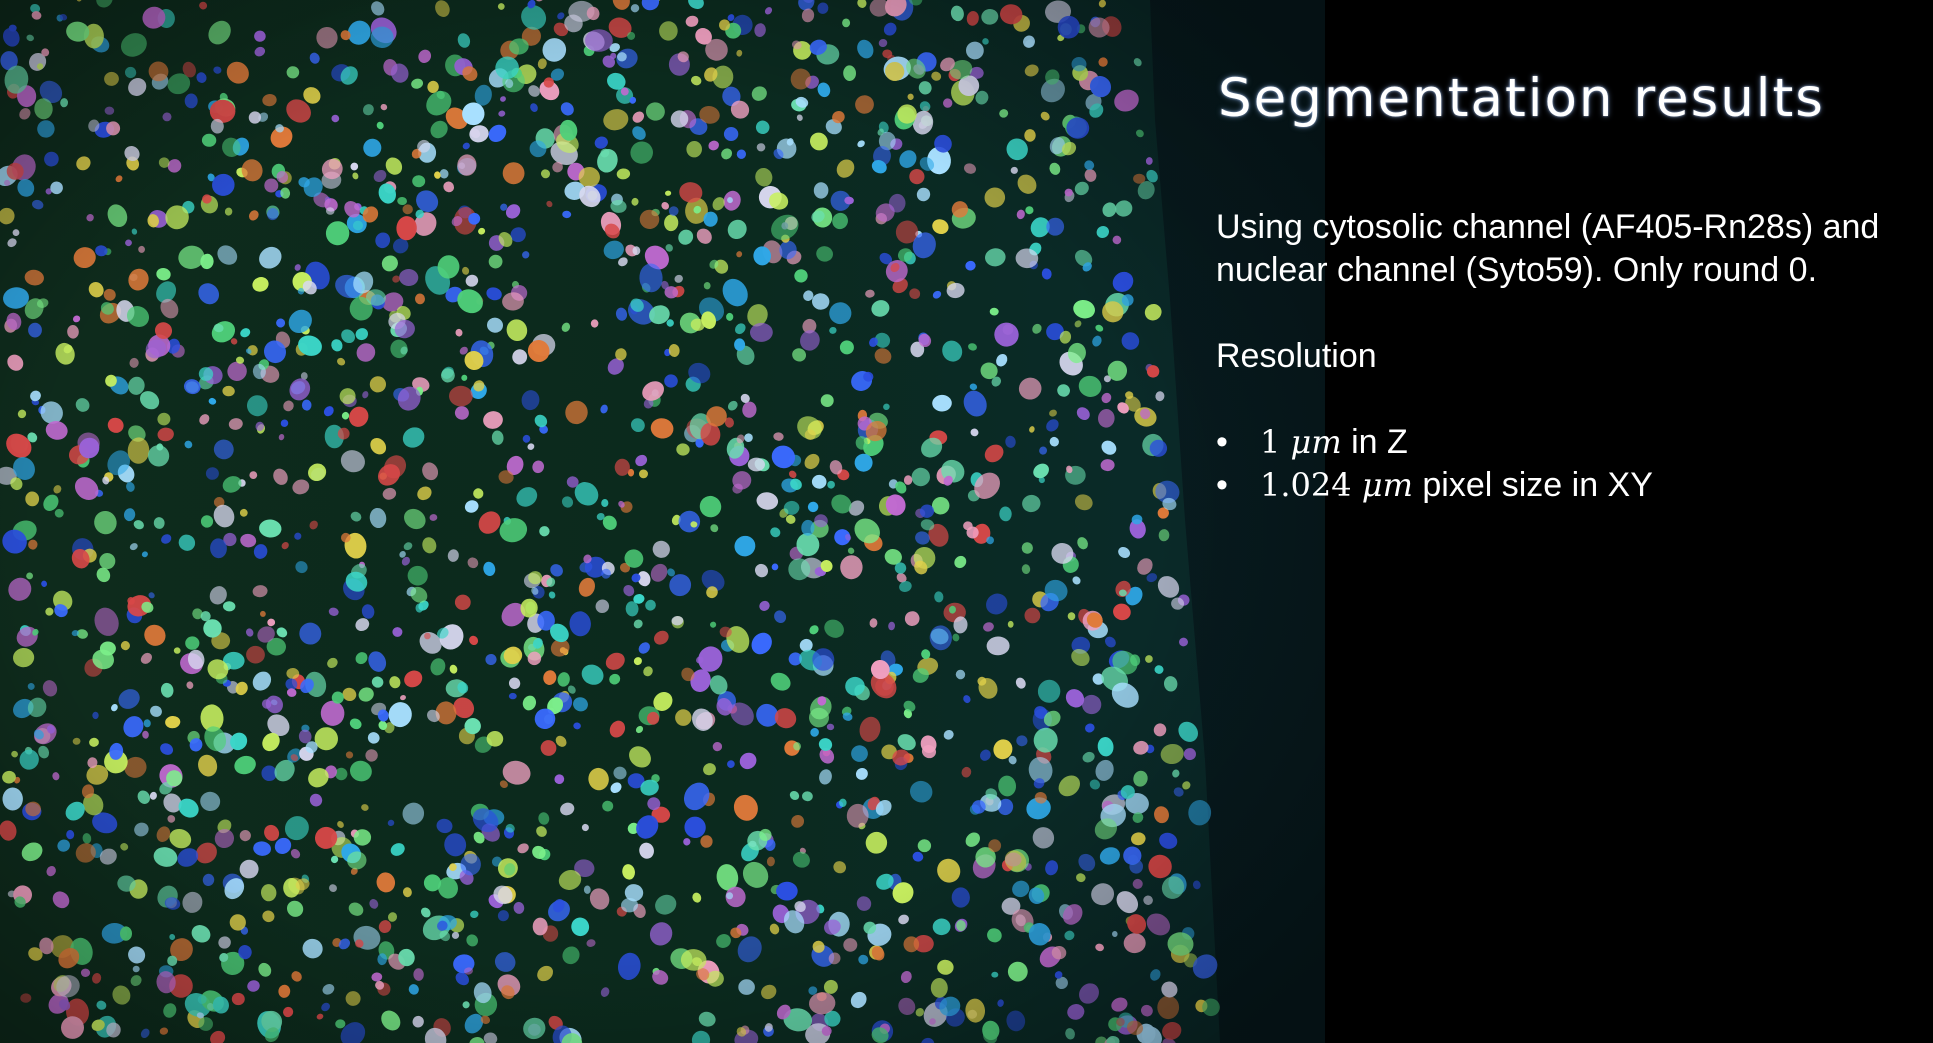 The image size is (1933, 1043). I want to click on z-suffix: in Z, so click(1374, 442).